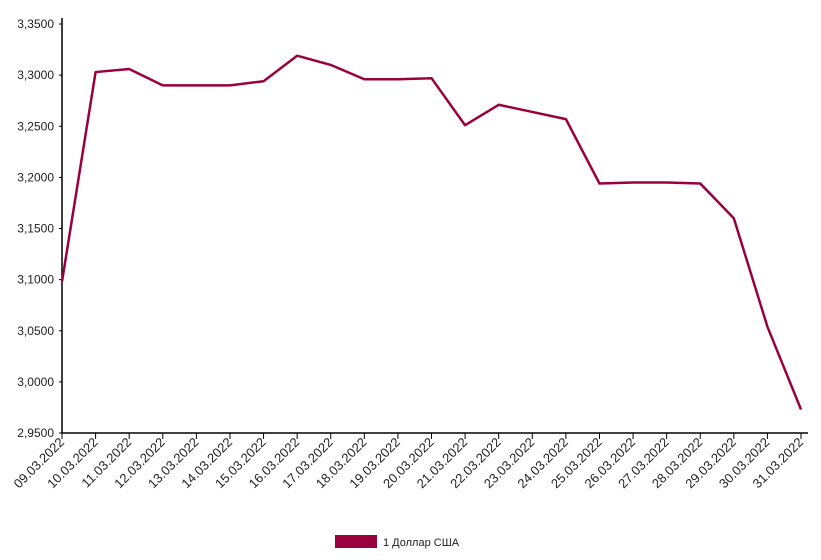 The width and height of the screenshot is (821, 560). What do you see at coordinates (35, 177) in the screenshot?
I see `y-tick-label: 3,2000` at bounding box center [35, 177].